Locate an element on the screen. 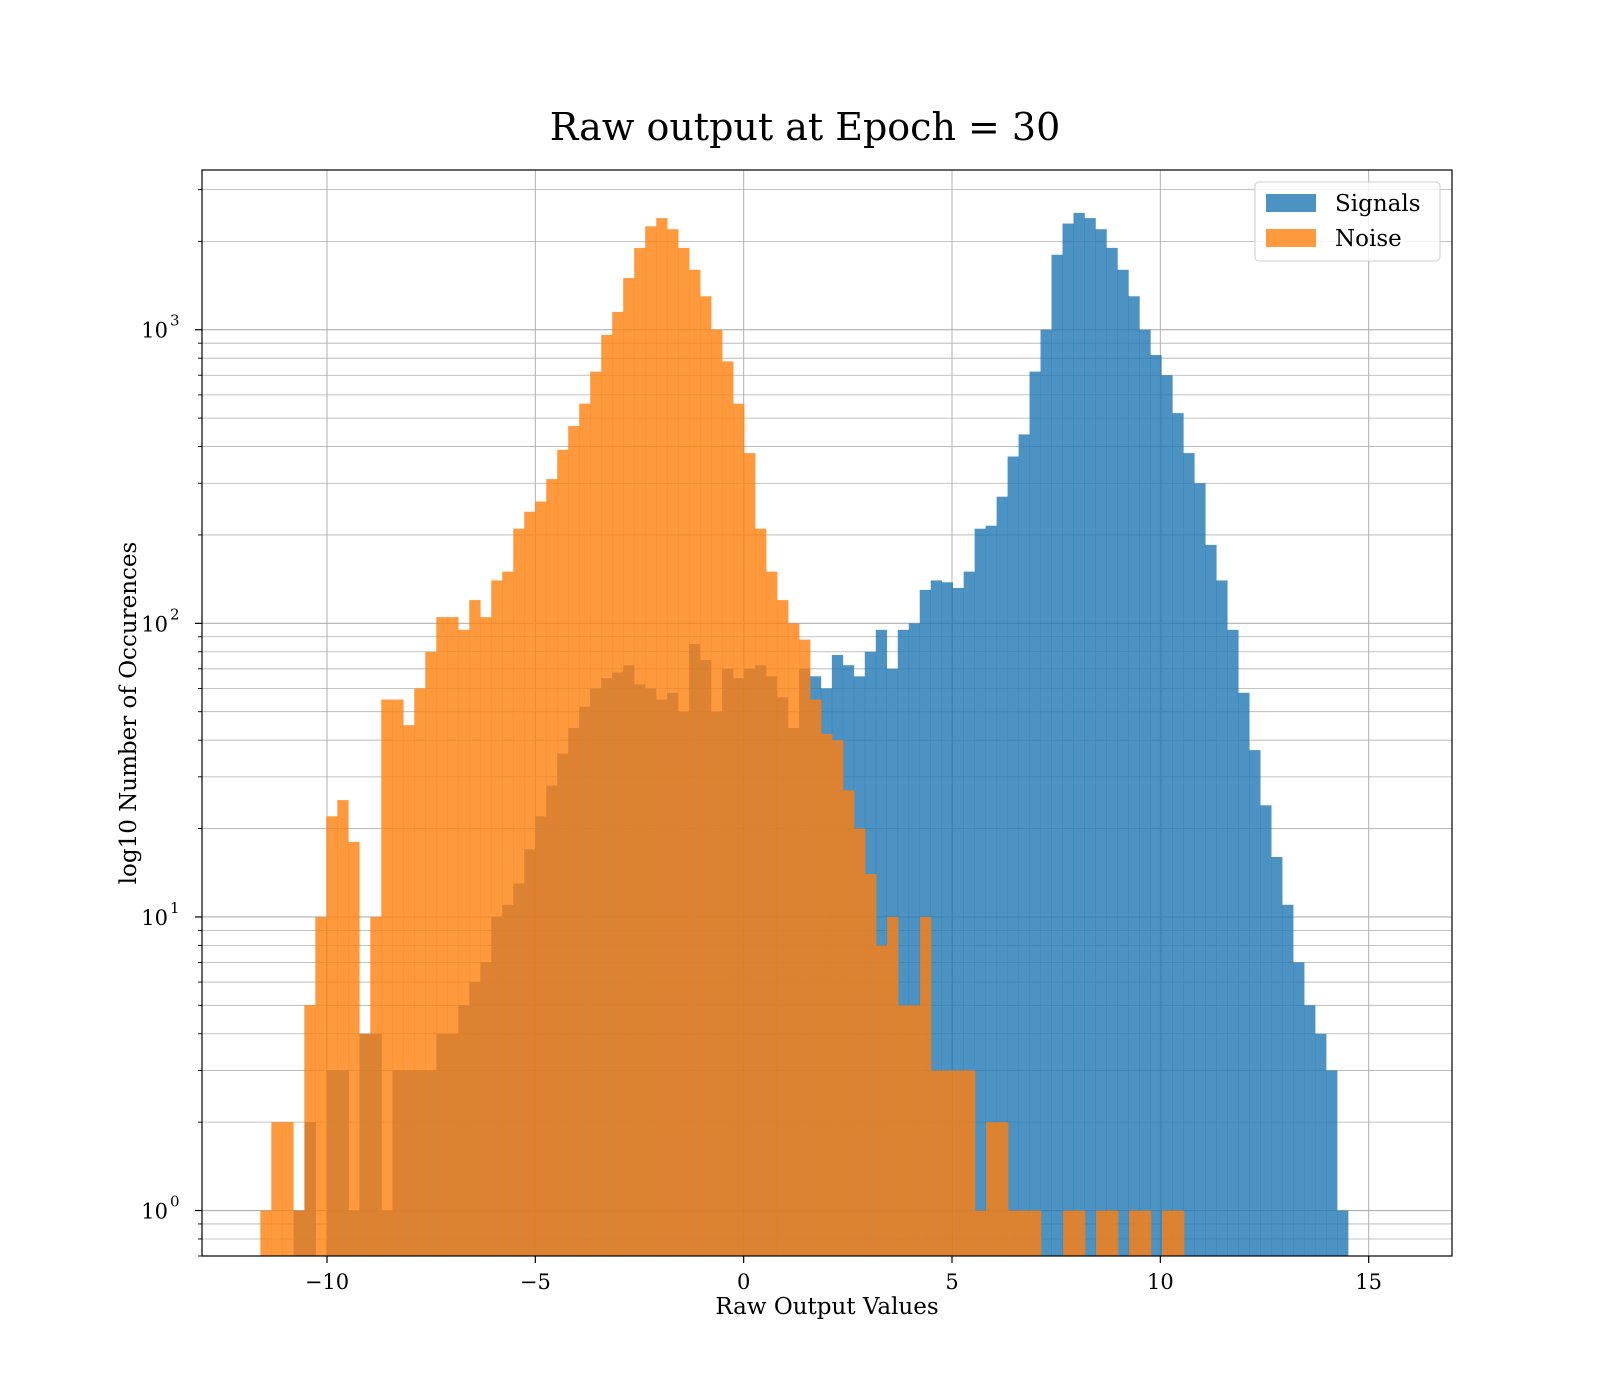 The width and height of the screenshot is (1600, 1400). y-tick-exponent: 2 is located at coordinates (175, 614).